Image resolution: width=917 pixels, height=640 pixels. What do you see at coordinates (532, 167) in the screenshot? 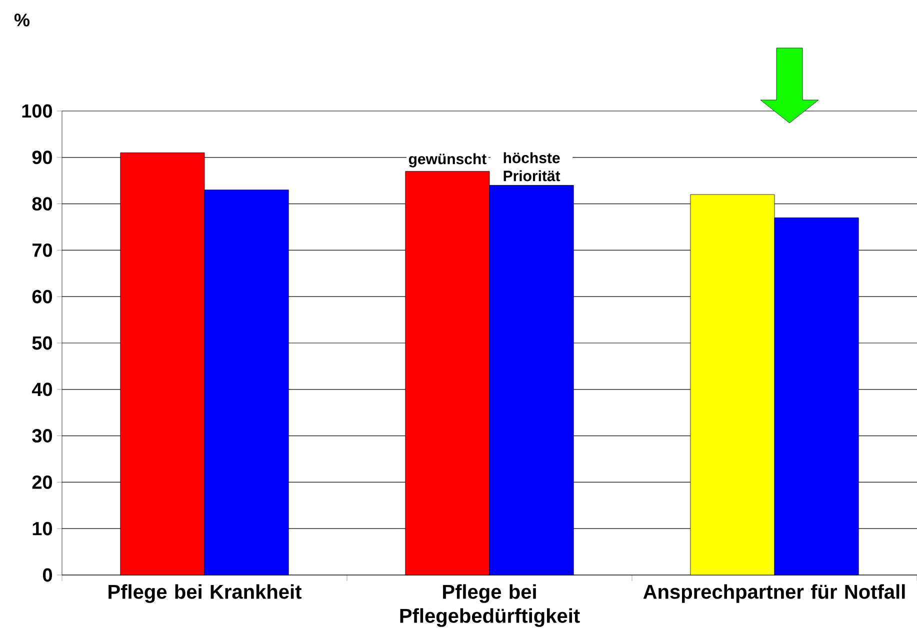
I see `series-label: höchste Priorität` at bounding box center [532, 167].